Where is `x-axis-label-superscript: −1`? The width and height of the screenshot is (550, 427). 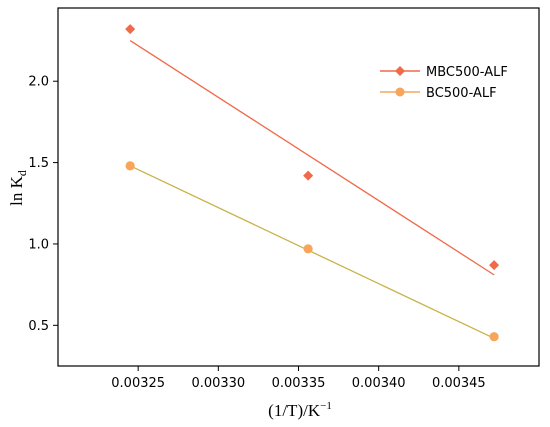 x-axis-label-superscript: −1 is located at coordinates (326, 406).